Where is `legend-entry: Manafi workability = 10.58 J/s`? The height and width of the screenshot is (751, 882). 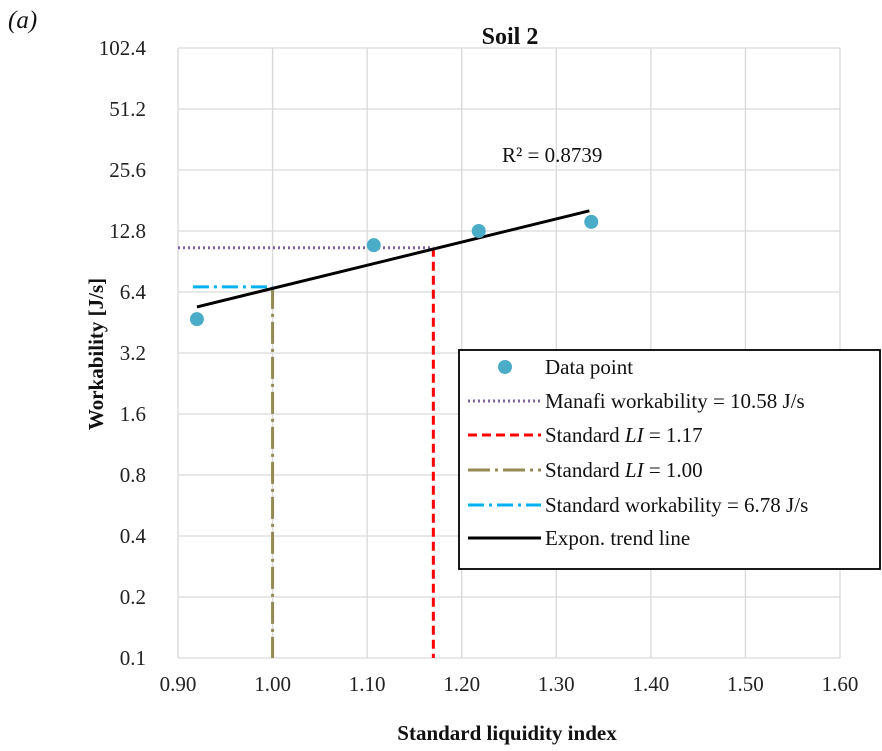 legend-entry: Manafi workability = 10.58 J/s is located at coordinates (675, 401).